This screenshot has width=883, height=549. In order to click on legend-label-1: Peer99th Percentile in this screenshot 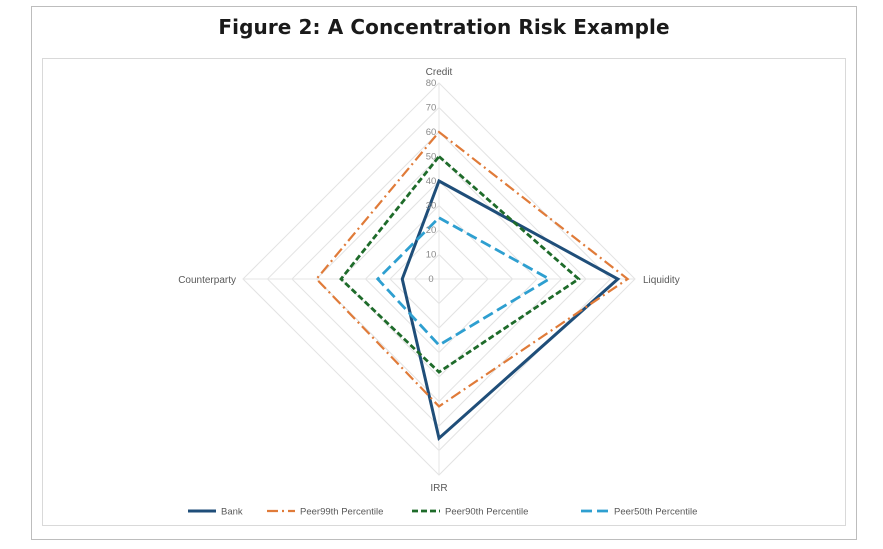, I will do `click(341, 512)`.